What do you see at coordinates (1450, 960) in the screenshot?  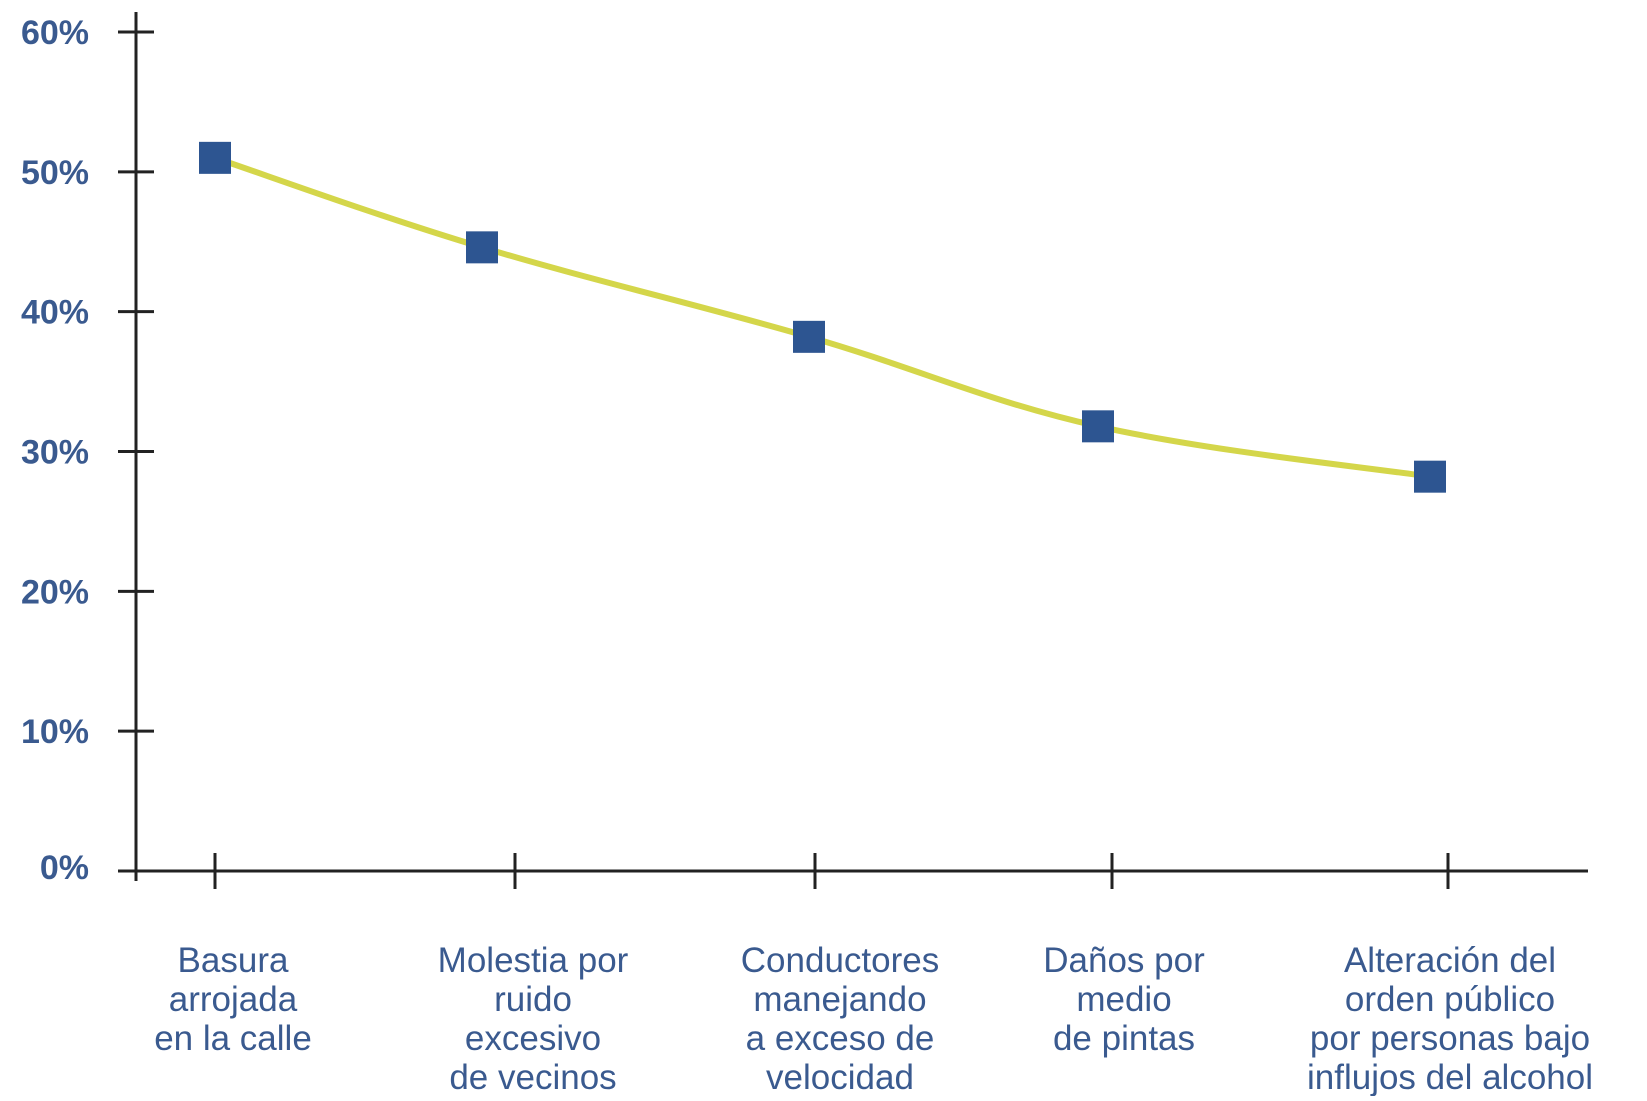 I see `x-tick-label-line: Alteración del` at bounding box center [1450, 960].